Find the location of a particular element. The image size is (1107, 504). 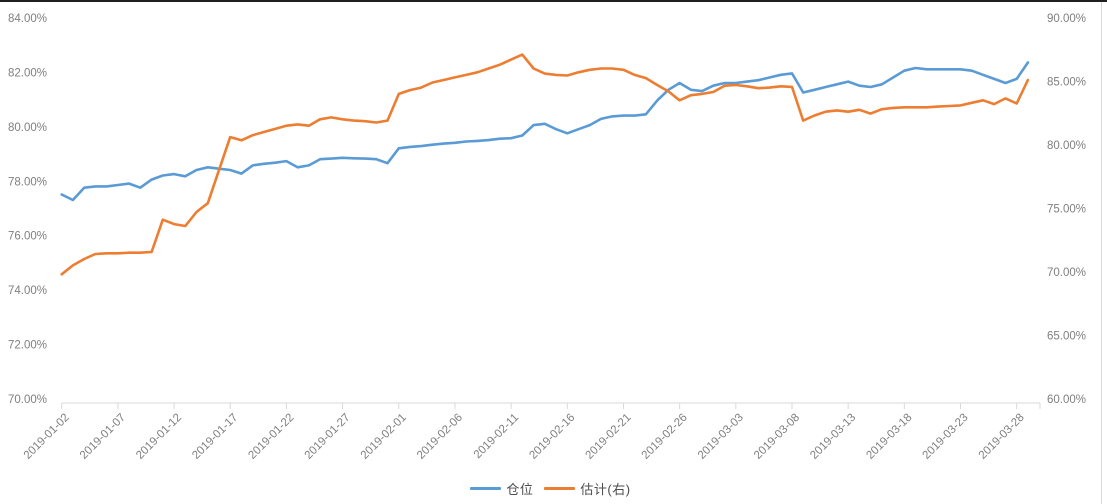

left-axis-label: 70.00% is located at coordinates (27, 400).